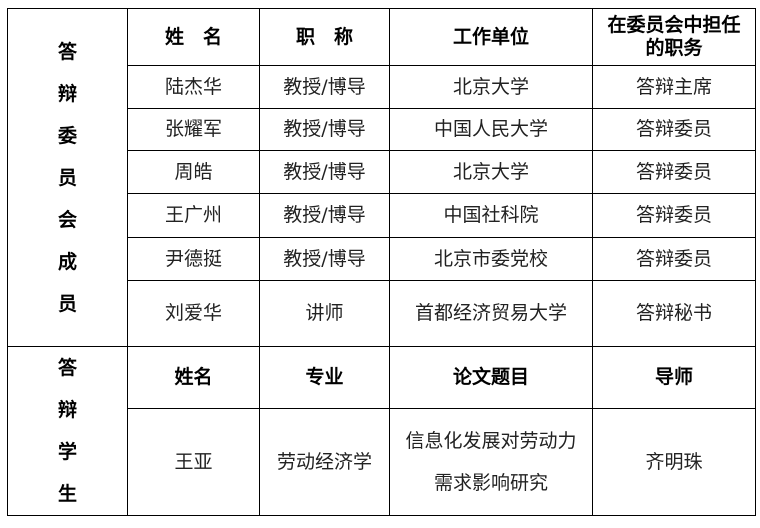  Describe the element at coordinates (324, 377) in the screenshot. I see `header-major: 专业` at that location.